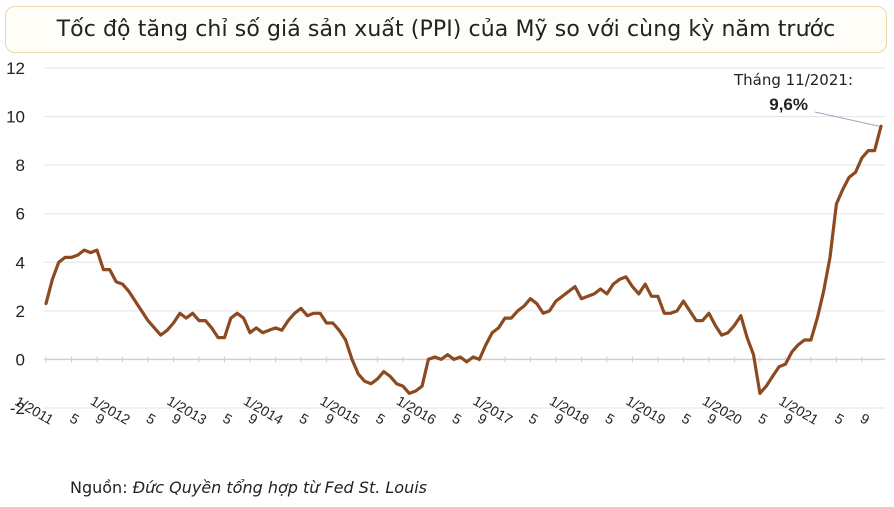  Describe the element at coordinates (865, 419) in the screenshot. I see `x-tick-label: 9` at that location.